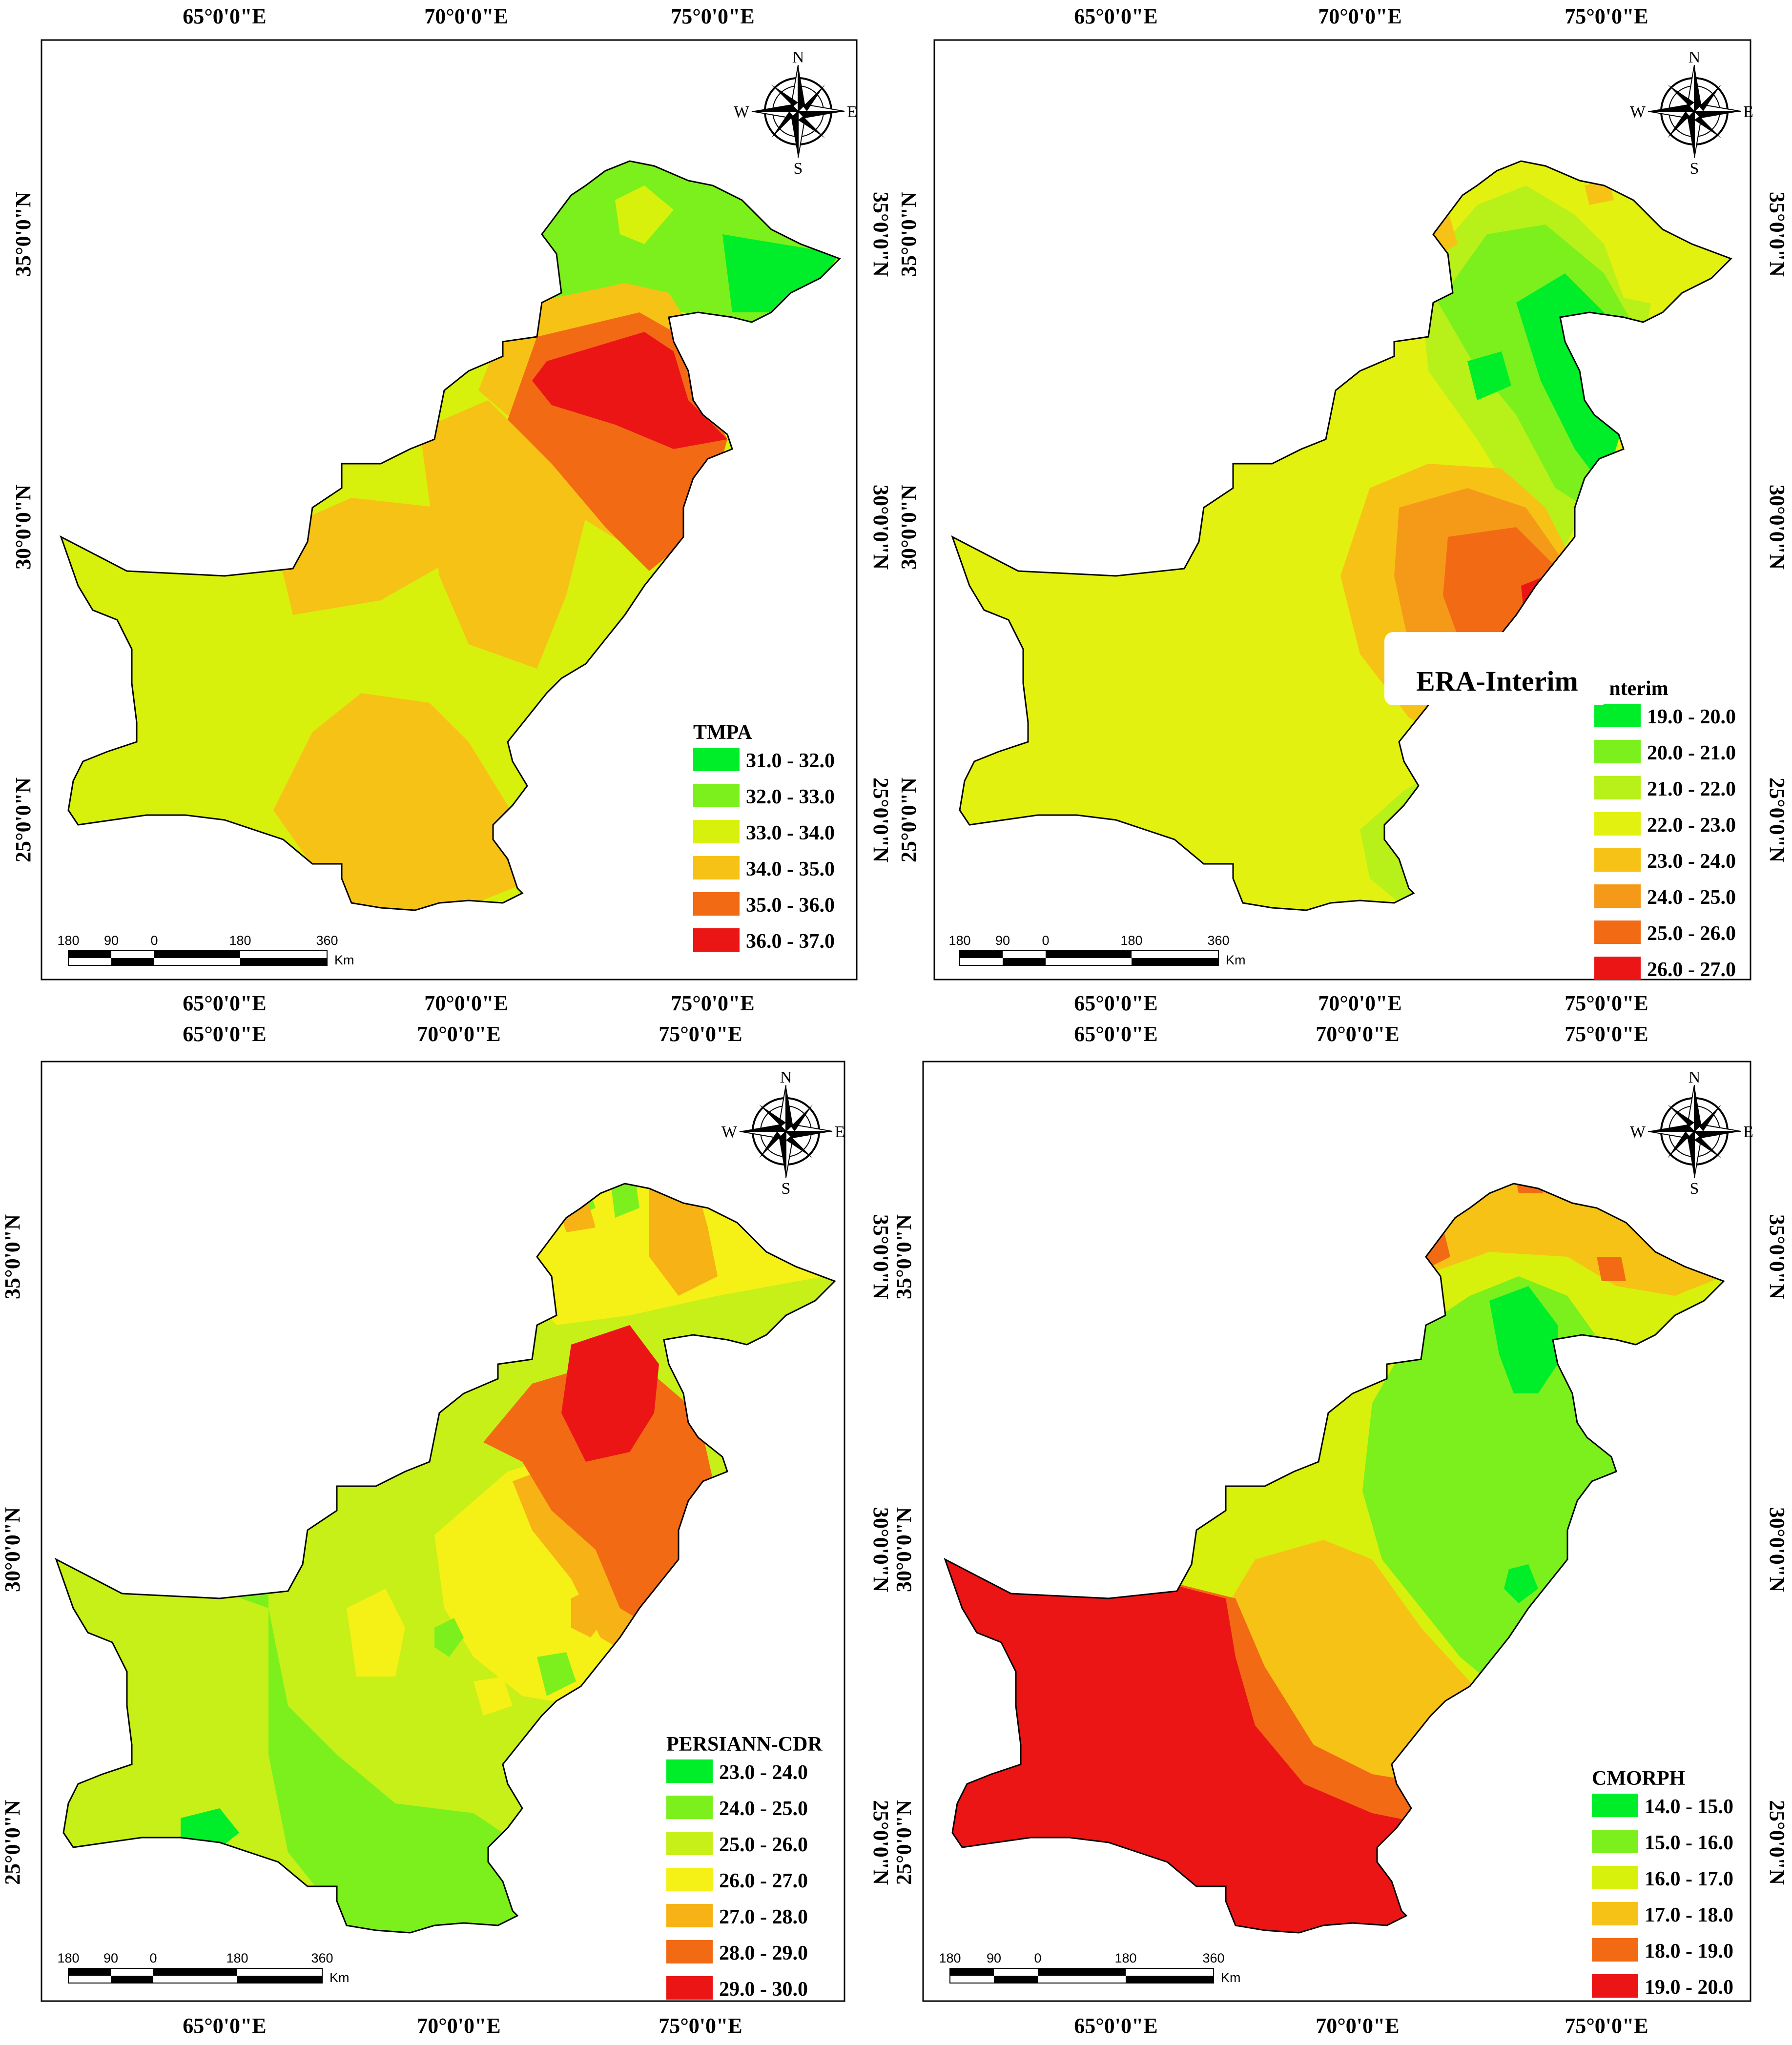 The image size is (1792, 2045). I want to click on lon-label-bottom-70: 70°0'0"E, so click(459, 2026).